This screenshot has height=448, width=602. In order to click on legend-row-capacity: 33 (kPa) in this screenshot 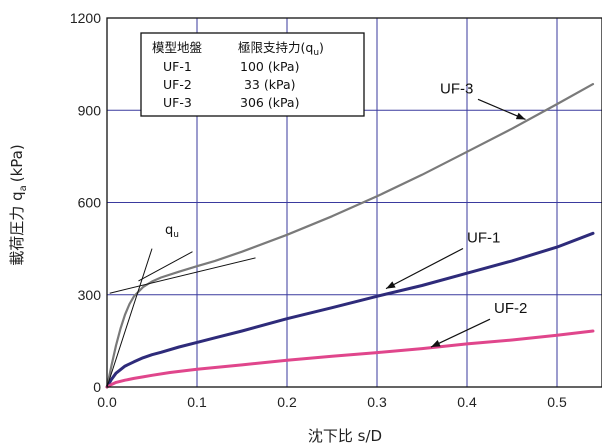, I will do `click(267, 84)`.